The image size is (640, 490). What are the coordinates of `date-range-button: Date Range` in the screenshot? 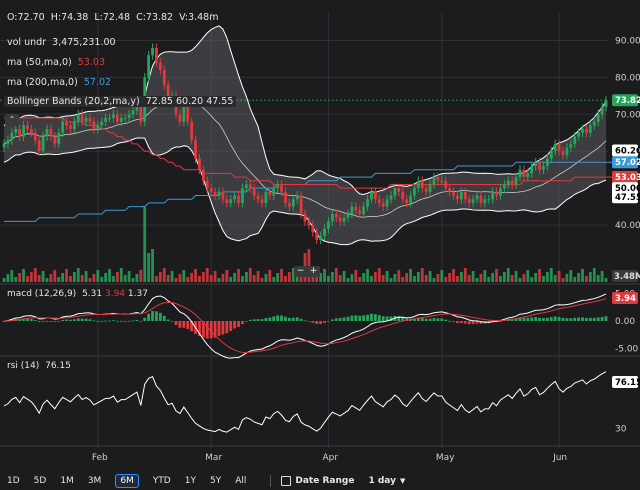 It's located at (317, 481).